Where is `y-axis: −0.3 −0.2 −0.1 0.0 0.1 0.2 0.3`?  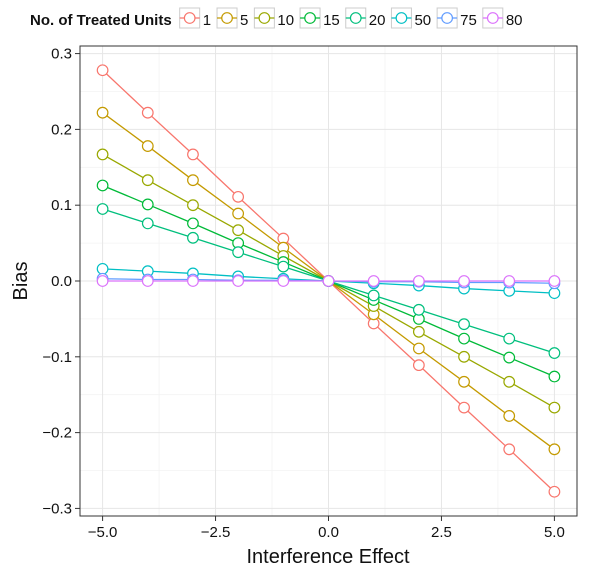
y-axis: −0.3 −0.2 −0.1 0.0 0.1 0.2 0.3 is located at coordinates (61, 281).